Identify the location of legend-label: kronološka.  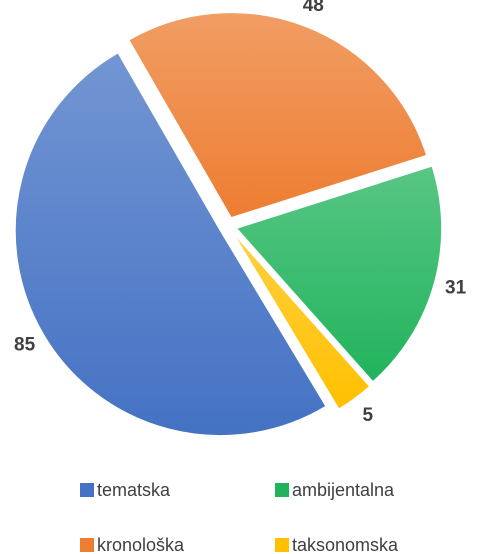
(141, 544).